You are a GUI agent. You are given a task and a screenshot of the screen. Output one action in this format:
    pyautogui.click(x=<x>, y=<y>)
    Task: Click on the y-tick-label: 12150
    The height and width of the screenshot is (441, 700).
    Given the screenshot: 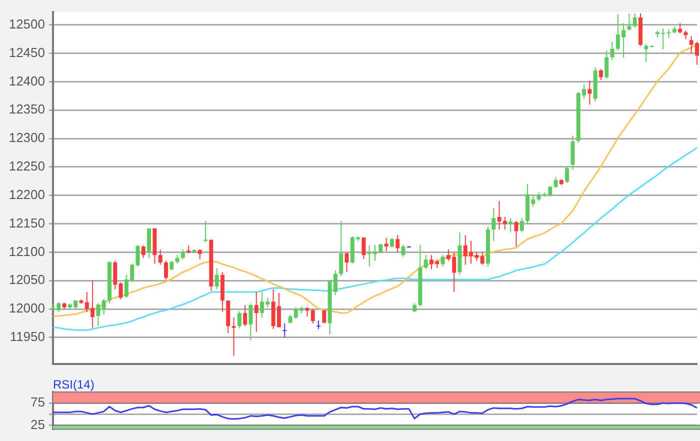 What is the action you would take?
    pyautogui.click(x=26, y=222)
    